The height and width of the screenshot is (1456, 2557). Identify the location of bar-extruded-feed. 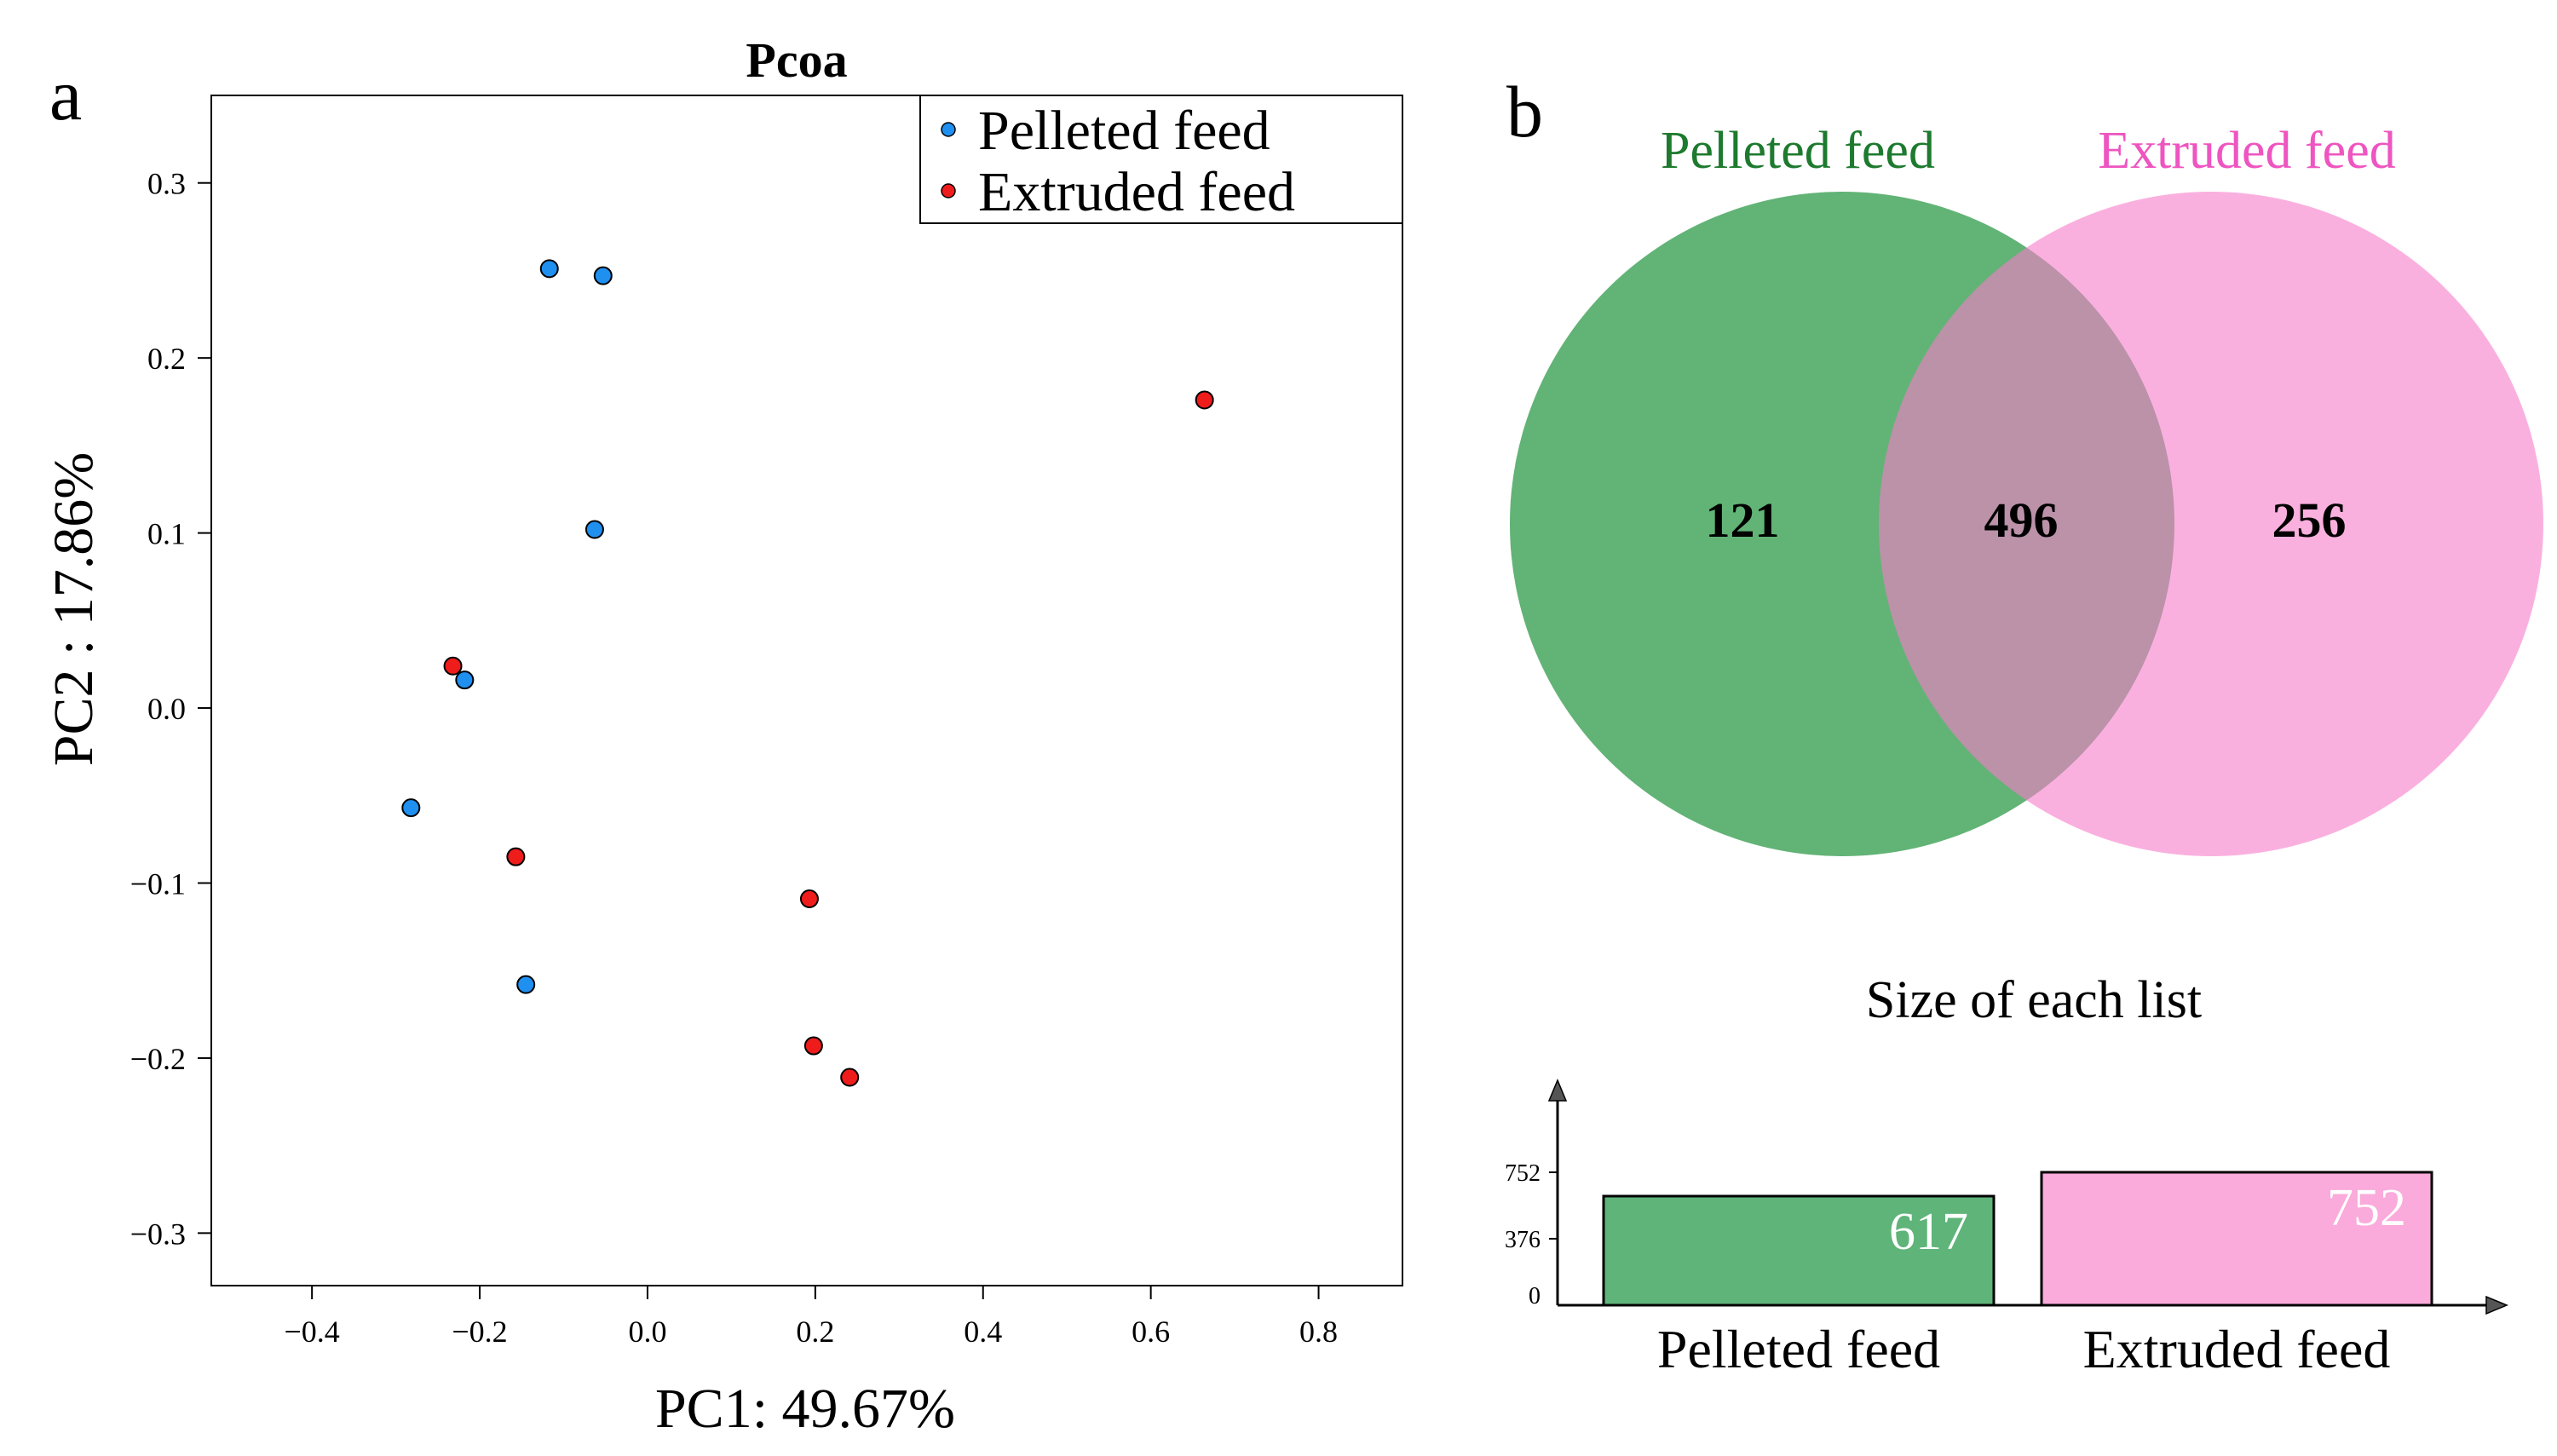
(2236, 1239).